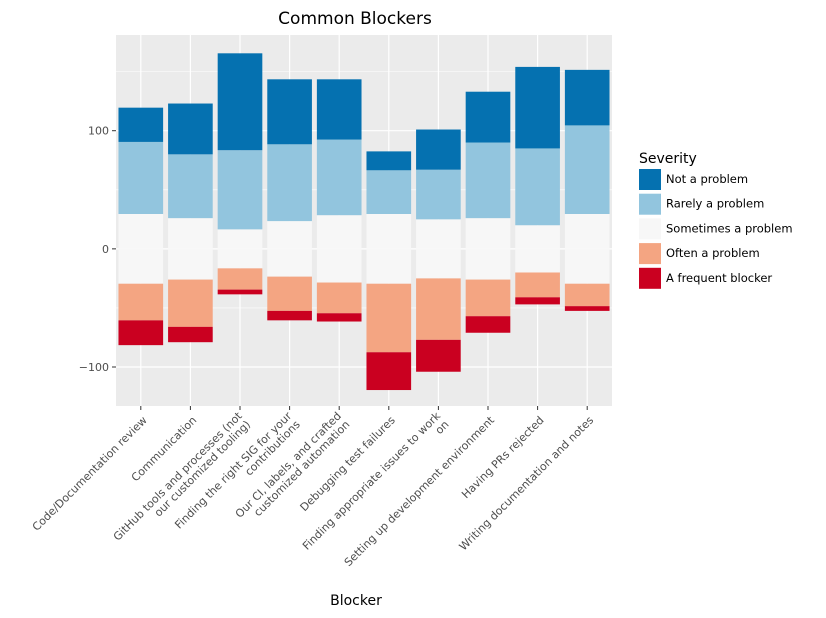  I want to click on x-tick-label: Having PRs rejected, so click(502, 457).